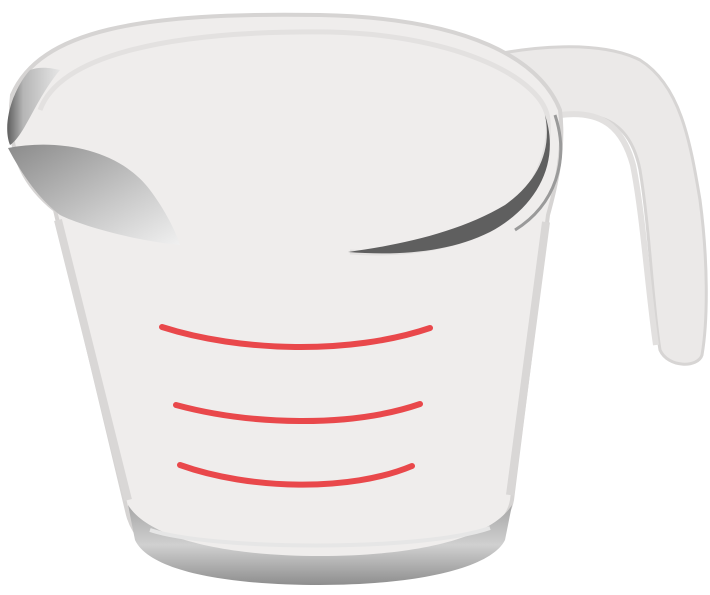 Image resolution: width=710 pixels, height=595 pixels. Describe the element at coordinates (609, 228) in the screenshot. I see `handle-inner-shadow` at that location.